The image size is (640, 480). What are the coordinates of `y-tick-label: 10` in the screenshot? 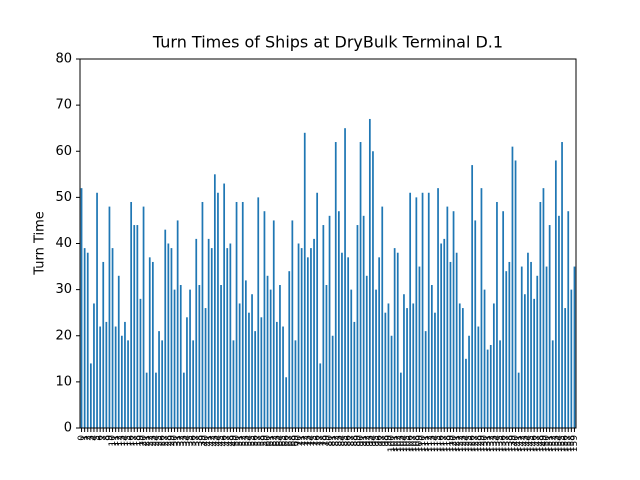 It's located at (63, 381).